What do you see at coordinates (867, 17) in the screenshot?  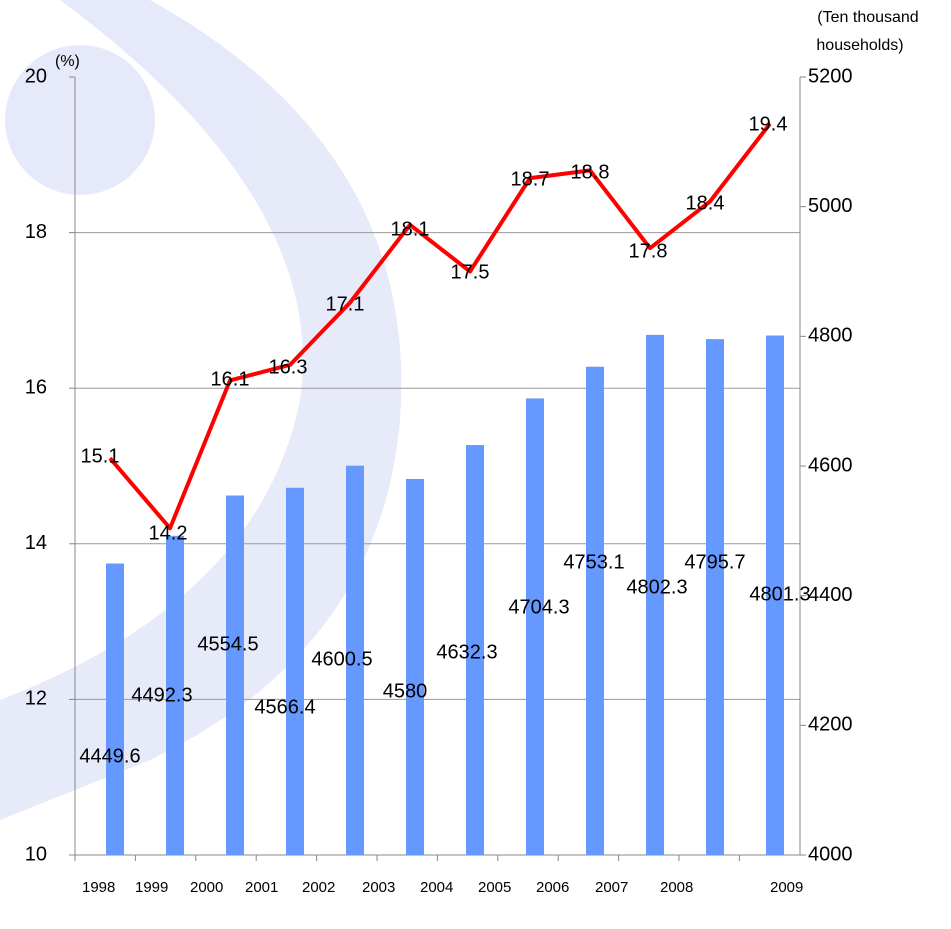 I see `y2-axis-unit: (Ten thousand` at bounding box center [867, 17].